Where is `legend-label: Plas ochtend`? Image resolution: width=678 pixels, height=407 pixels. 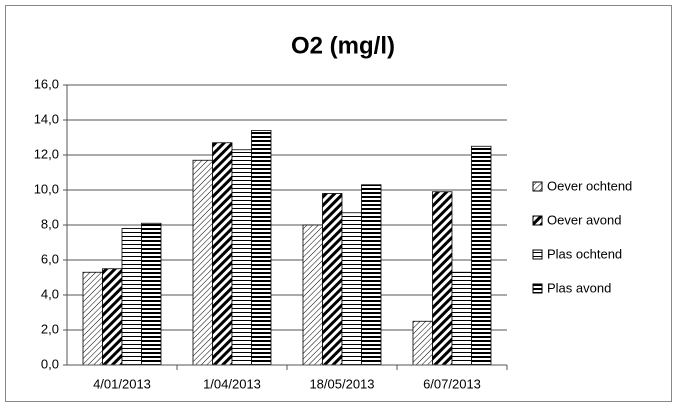 legend-label: Plas ochtend is located at coordinates (584, 253).